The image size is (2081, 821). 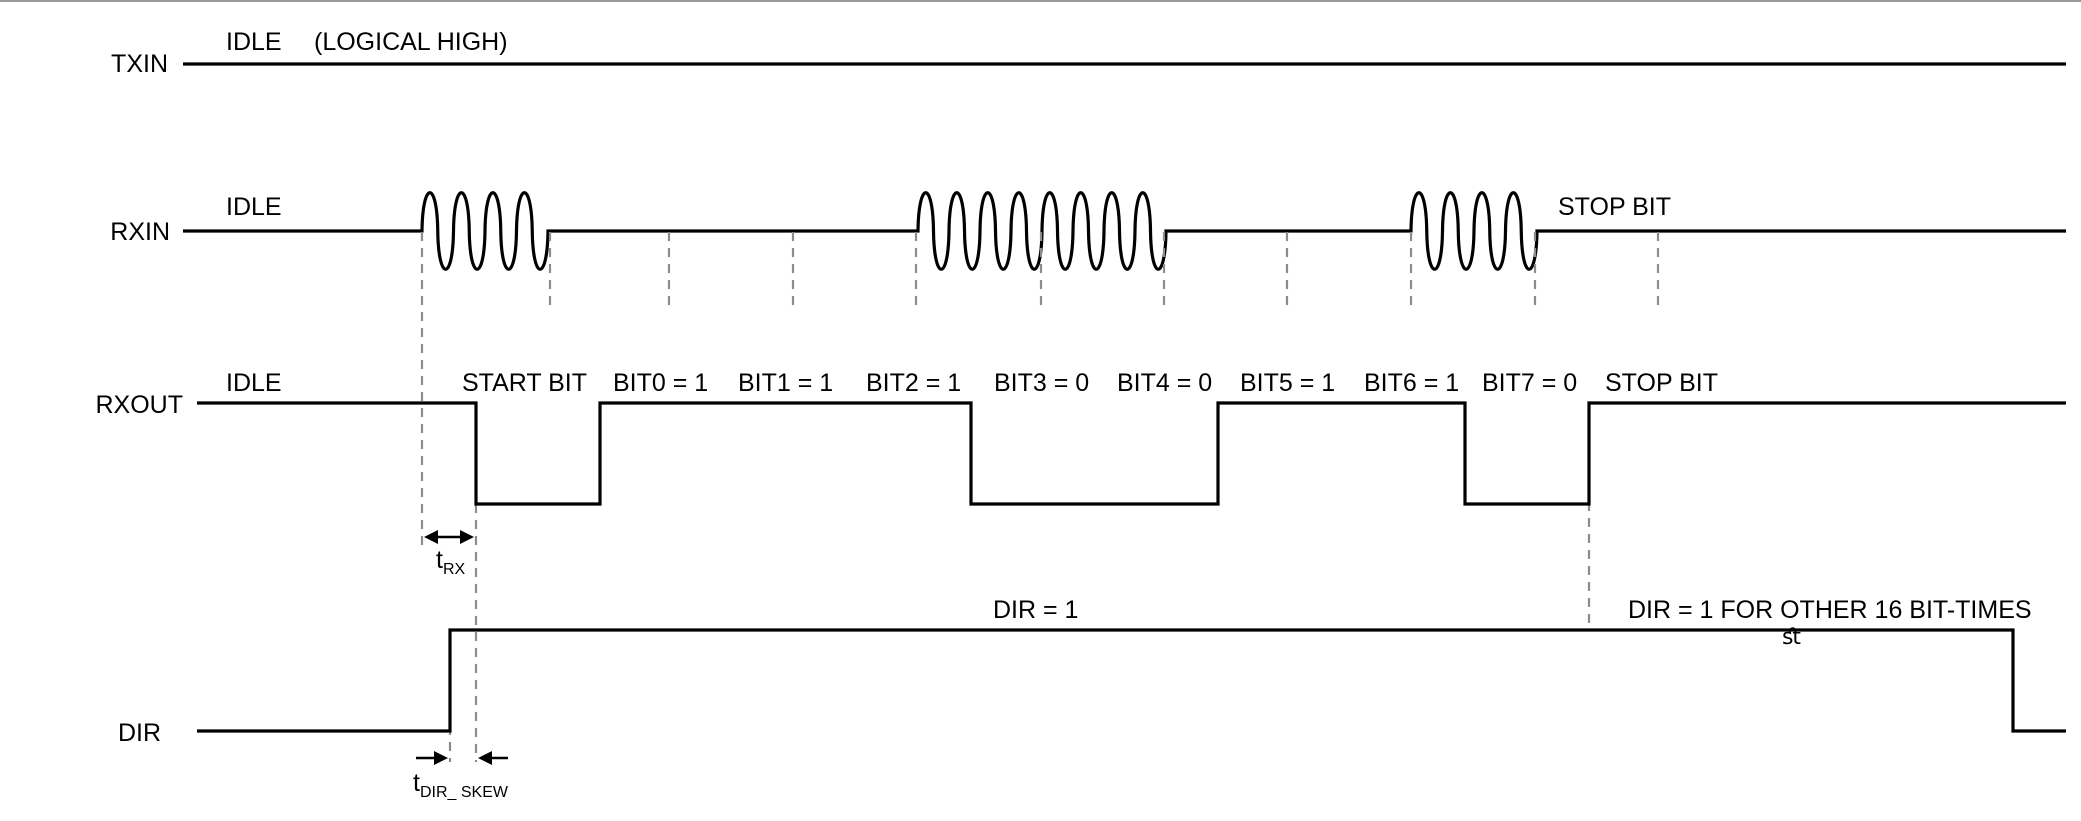 What do you see at coordinates (411, 42) in the screenshot?
I see `txin-logical-high-label: (LOGICAL HIGH)` at bounding box center [411, 42].